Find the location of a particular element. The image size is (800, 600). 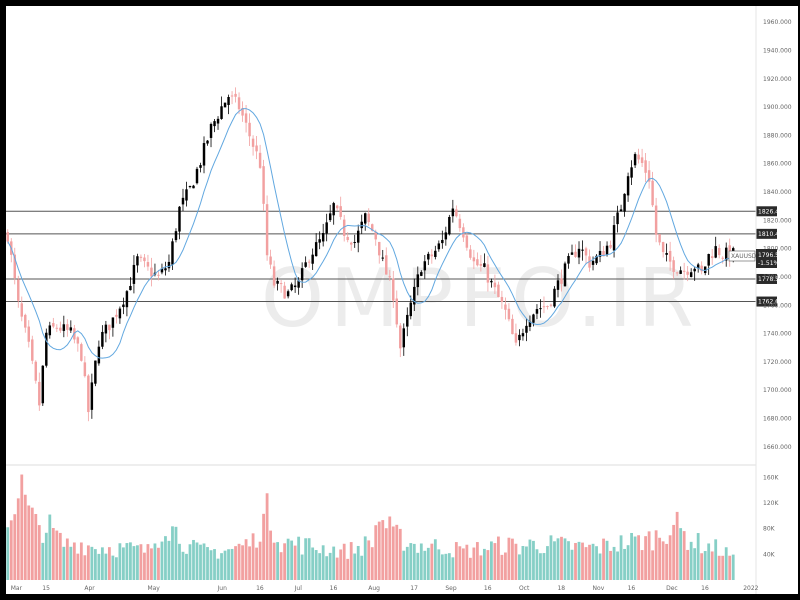

axis-tags: 1796.550 -1.51% XAUUSD is located at coordinates (757, 258).